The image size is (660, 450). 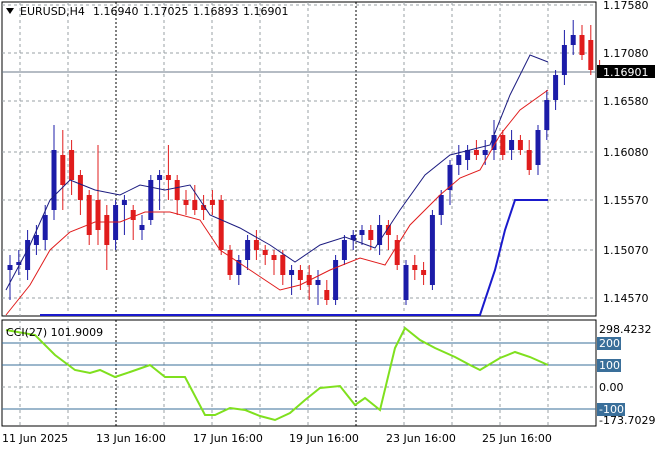 I want to click on low-value: 1.16893, so click(x=216, y=11).